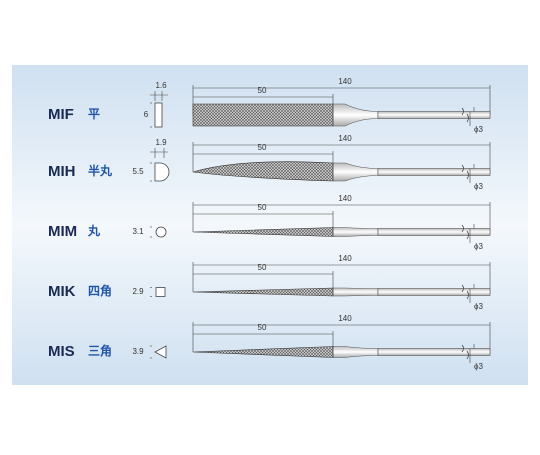 The width and height of the screenshot is (540, 455). What do you see at coordinates (161, 142) in the screenshot?
I see `section-width: 1.9` at bounding box center [161, 142].